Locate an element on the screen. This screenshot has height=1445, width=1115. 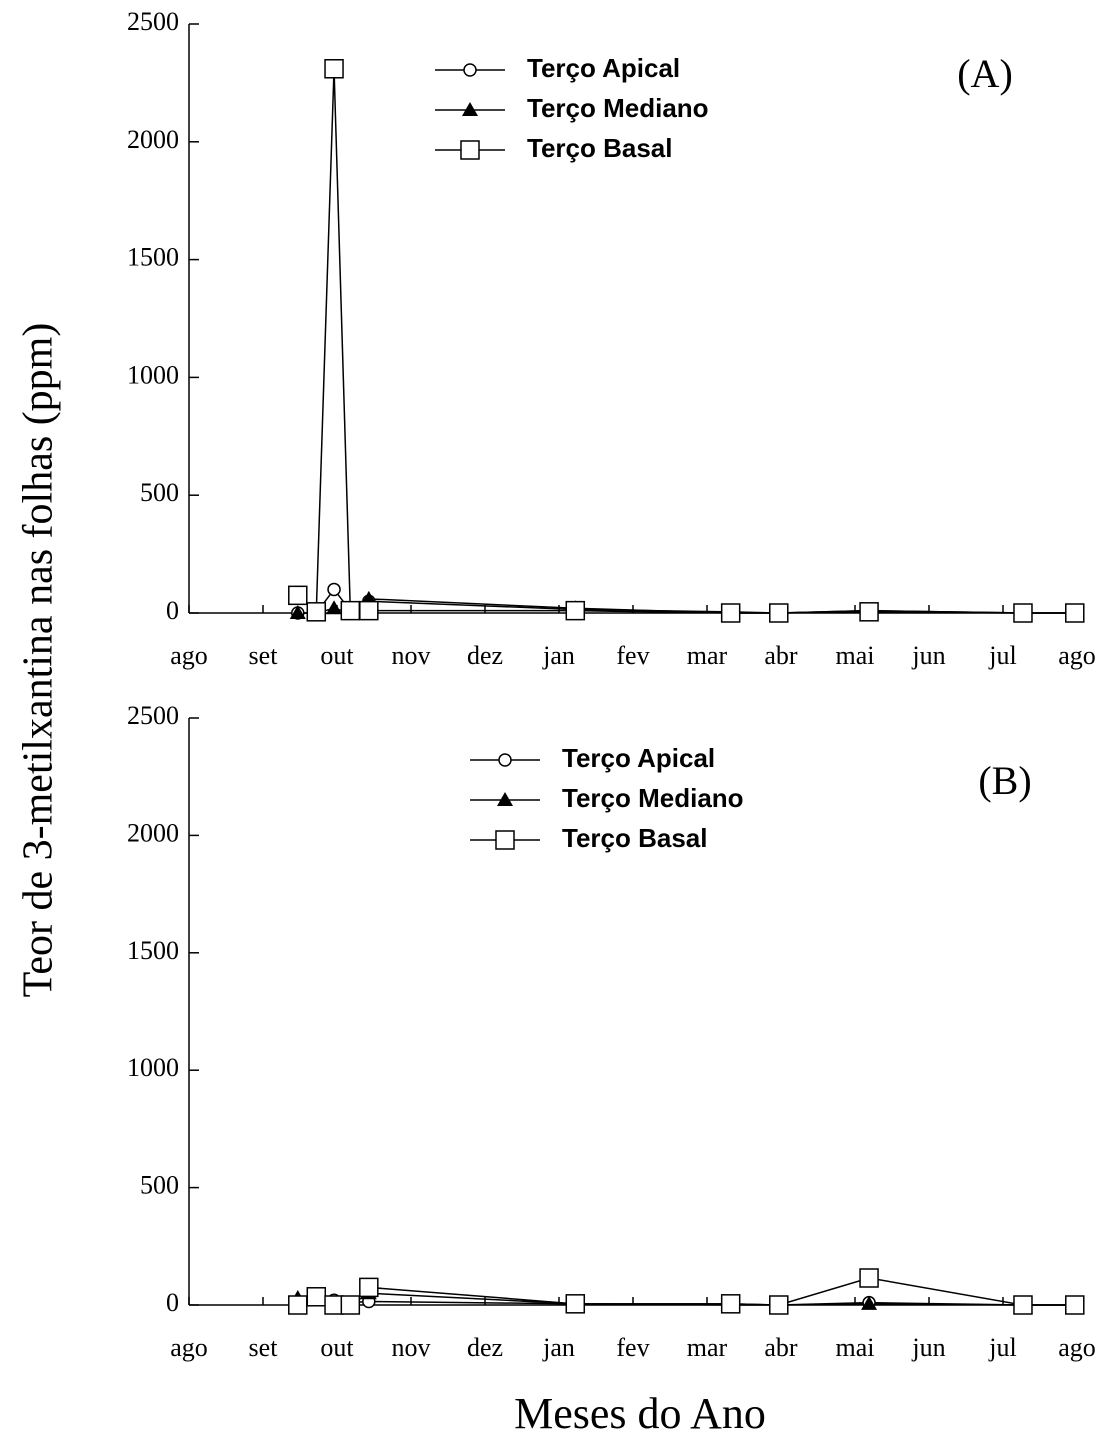
series-line is located at coordinates (686, 1291).